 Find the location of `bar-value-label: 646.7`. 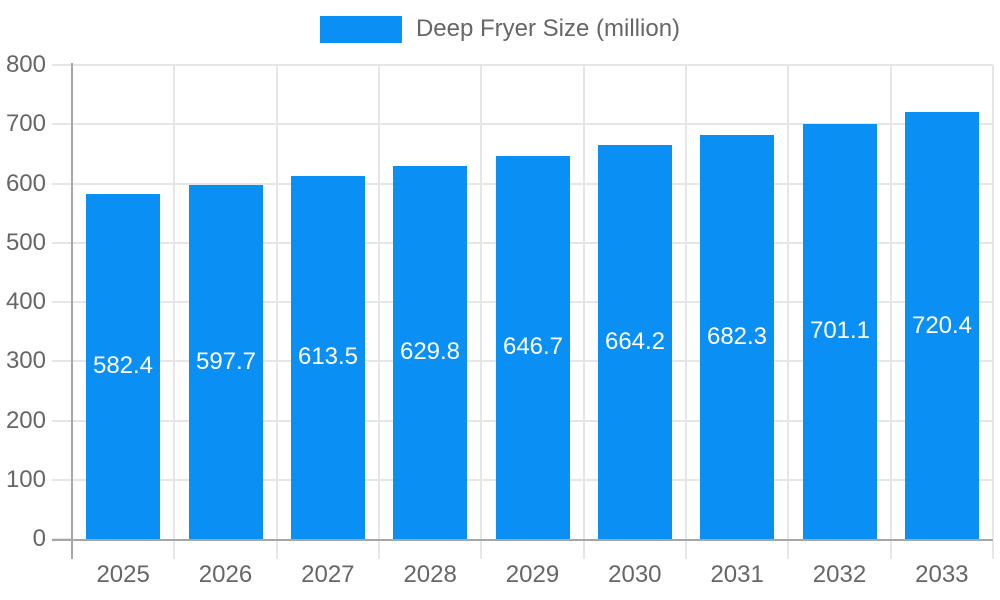

bar-value-label: 646.7 is located at coordinates (533, 347).